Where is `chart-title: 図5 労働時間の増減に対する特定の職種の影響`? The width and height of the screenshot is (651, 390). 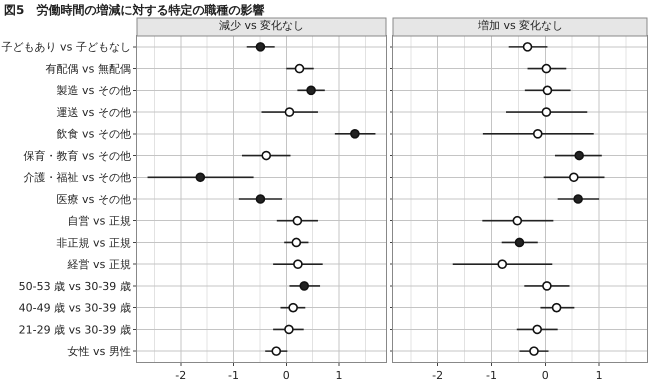
chart-title: 図5 労働時間の増減に対する特定の職種の影響 is located at coordinates (134, 10).